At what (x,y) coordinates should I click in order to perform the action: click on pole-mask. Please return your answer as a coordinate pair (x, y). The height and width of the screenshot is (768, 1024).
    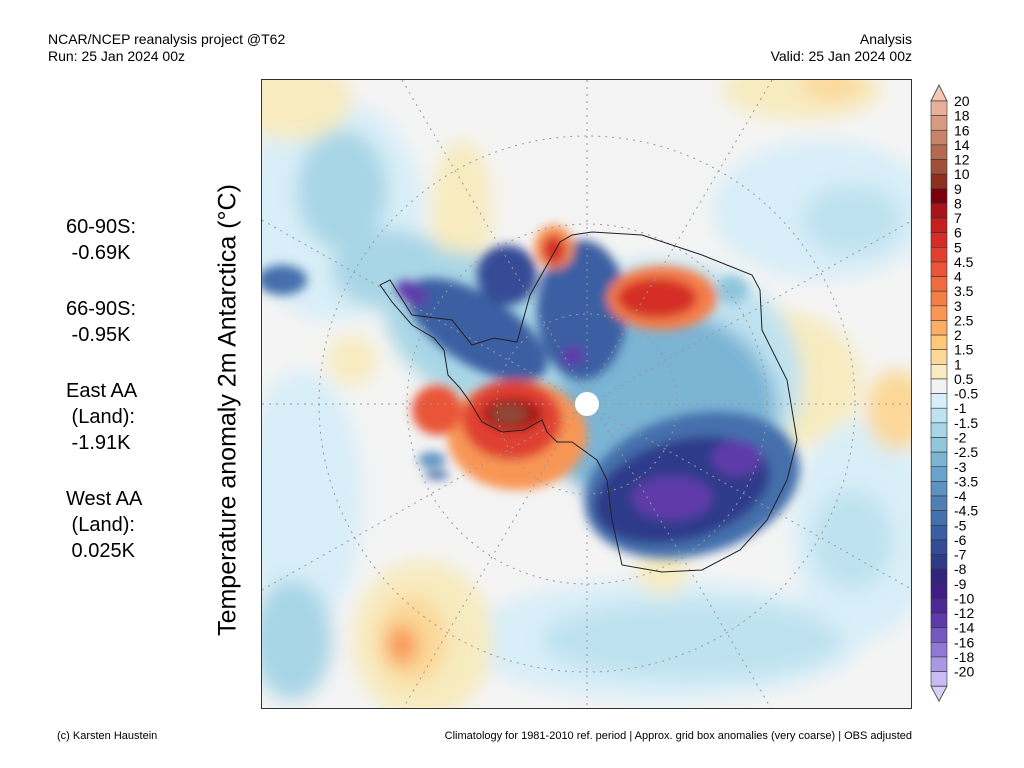
    Looking at the image, I should click on (587, 404).